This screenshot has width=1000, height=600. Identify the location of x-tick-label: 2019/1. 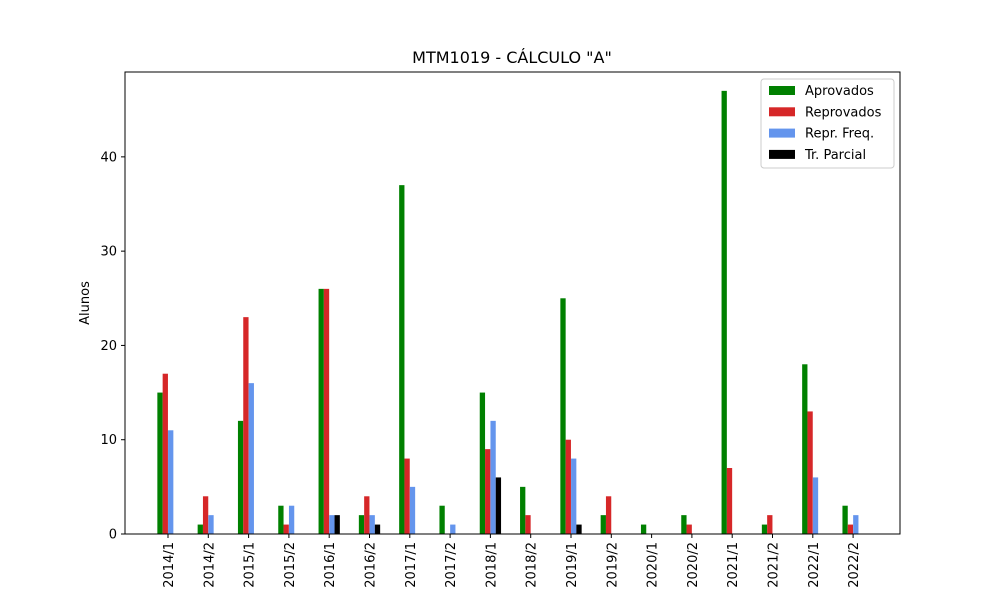
(572, 565).